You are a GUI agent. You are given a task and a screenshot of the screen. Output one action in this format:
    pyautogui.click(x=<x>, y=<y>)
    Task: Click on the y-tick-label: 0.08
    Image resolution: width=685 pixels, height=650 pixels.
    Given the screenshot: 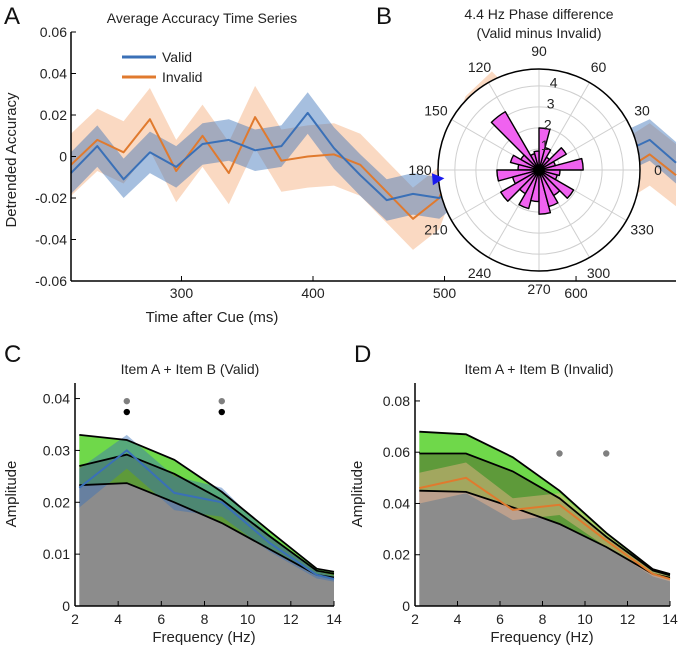 What is the action you would take?
    pyautogui.click(x=396, y=401)
    